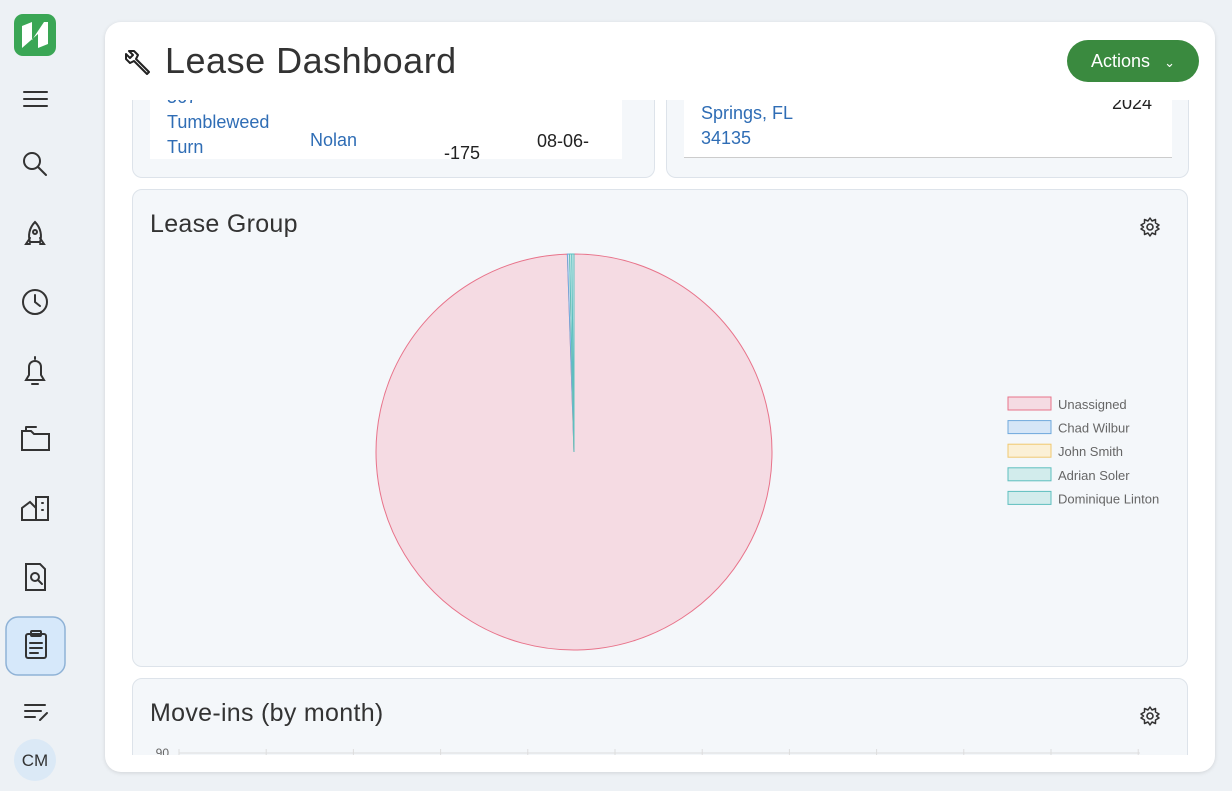 Image resolution: width=1232 pixels, height=791 pixels. I want to click on address-line: 567, so click(218, 105).